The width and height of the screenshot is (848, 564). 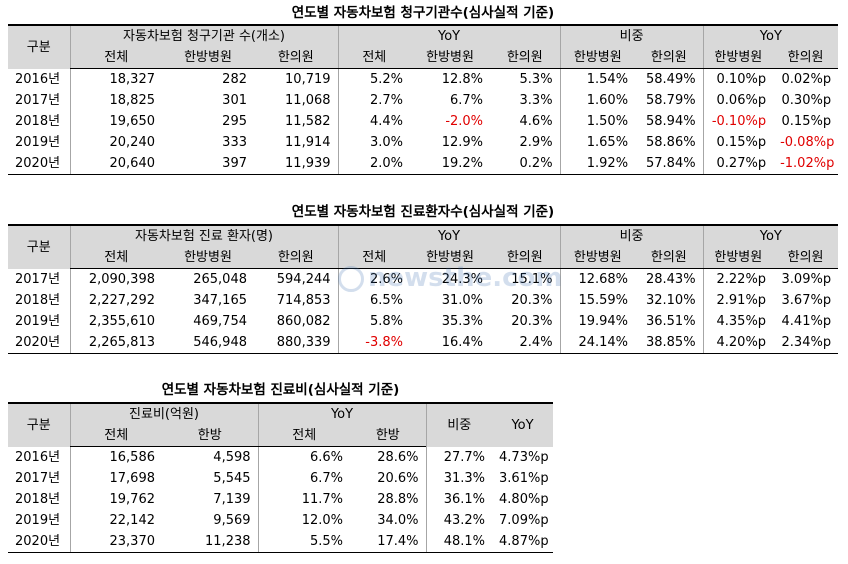 I want to click on cell: 714,853, so click(x=303, y=300).